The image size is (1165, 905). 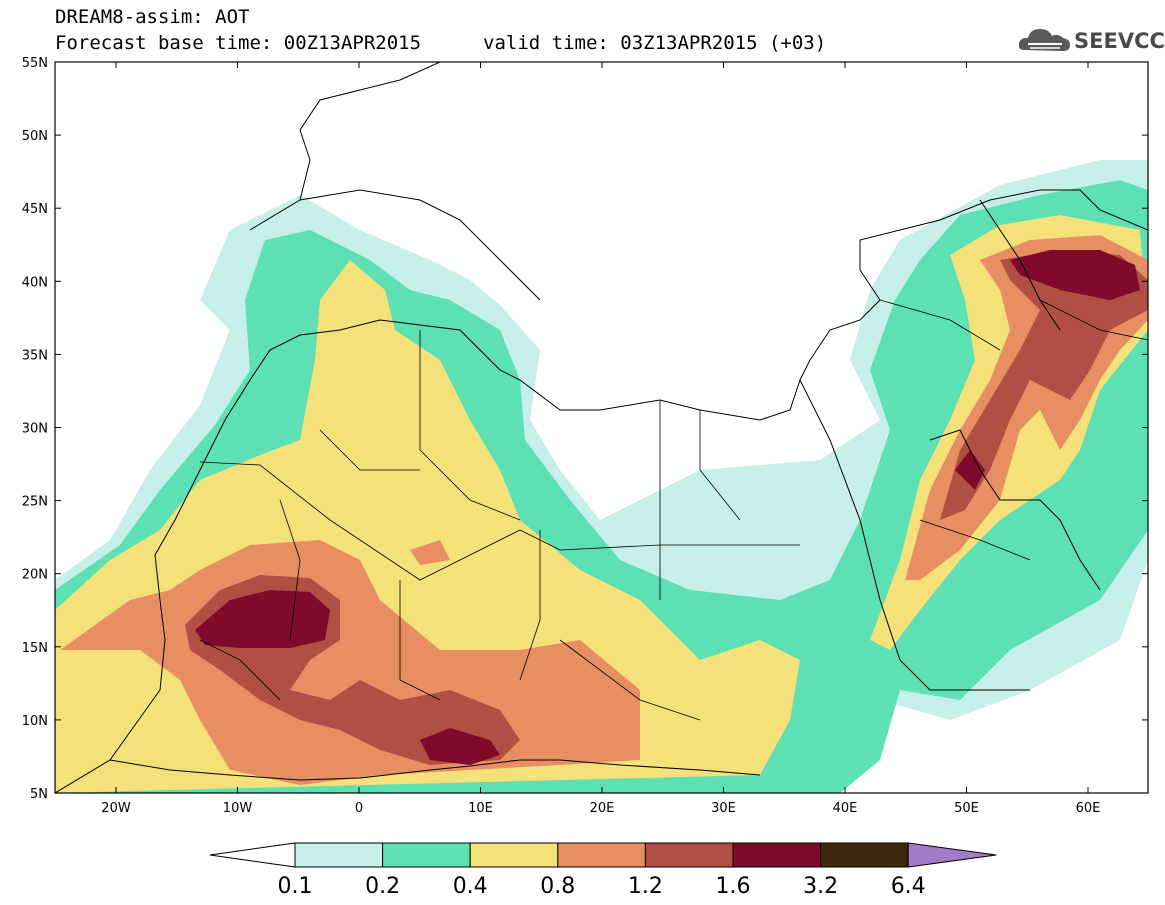 I want to click on colorbar-label: 0.2, so click(x=382, y=886).